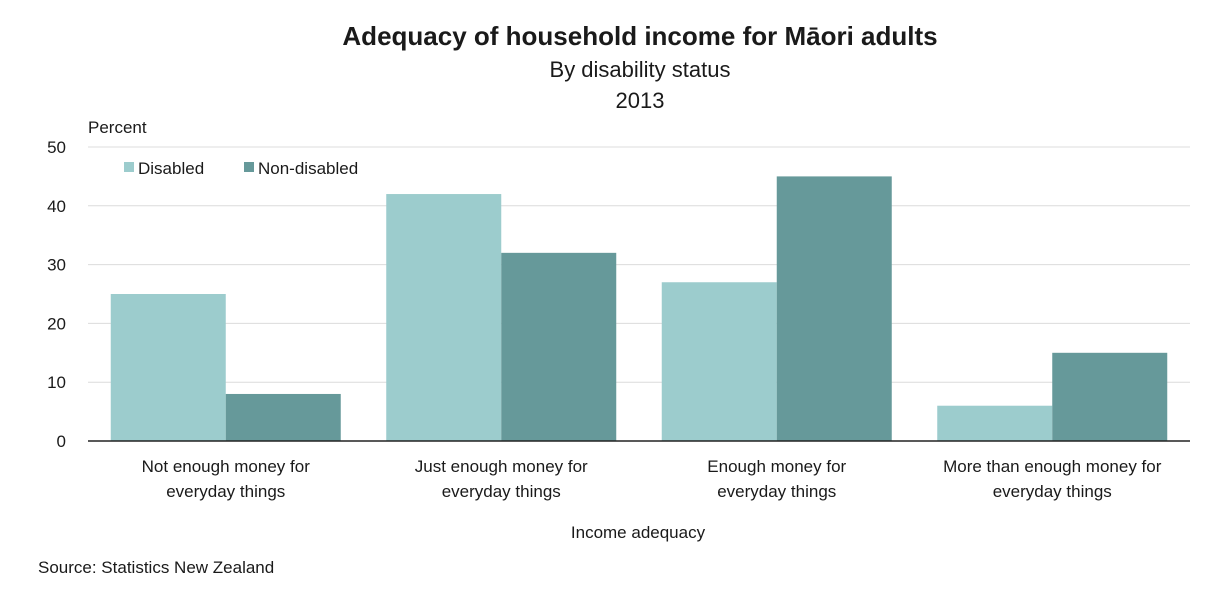 The image size is (1221, 593). I want to click on chart-year: 2013, so click(640, 100).